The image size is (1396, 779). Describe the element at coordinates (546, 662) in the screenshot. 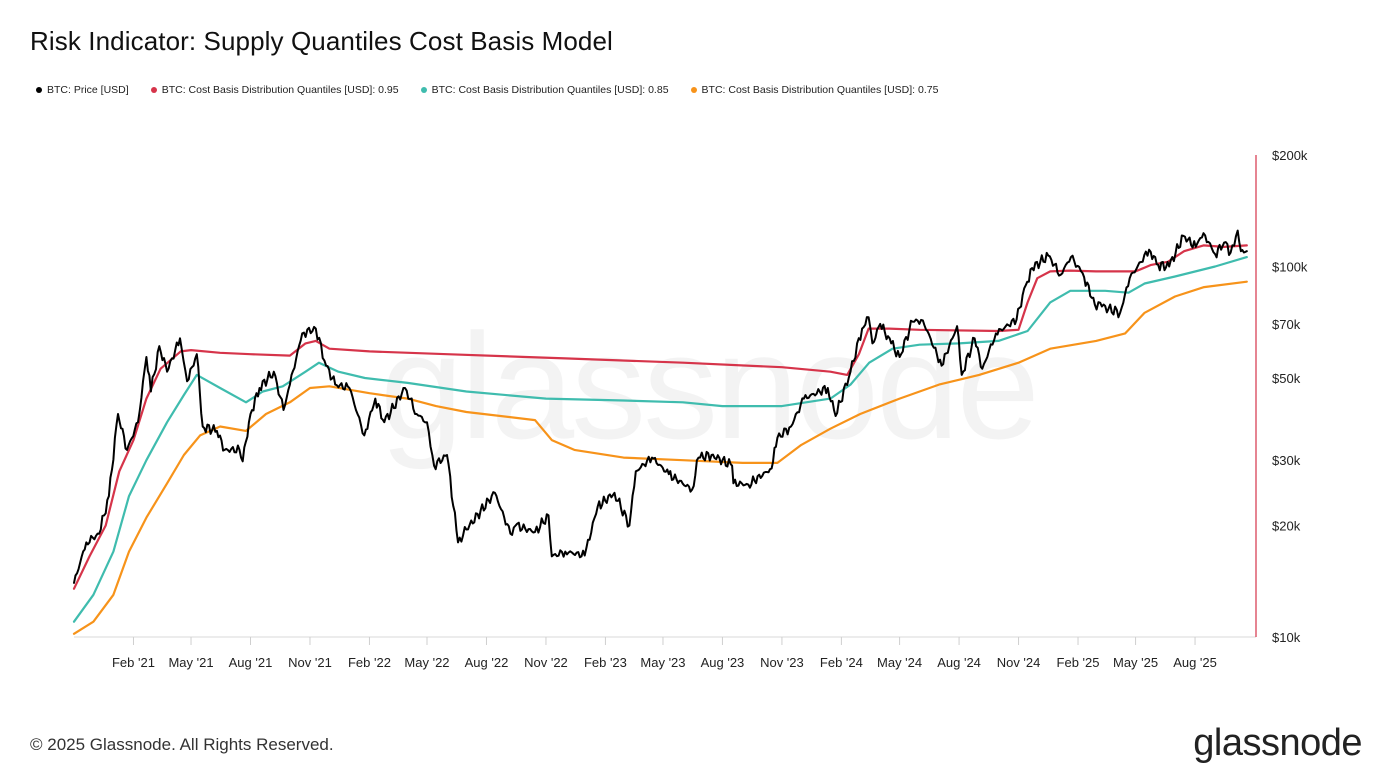

I see `x-tick-label: Nov '22` at that location.